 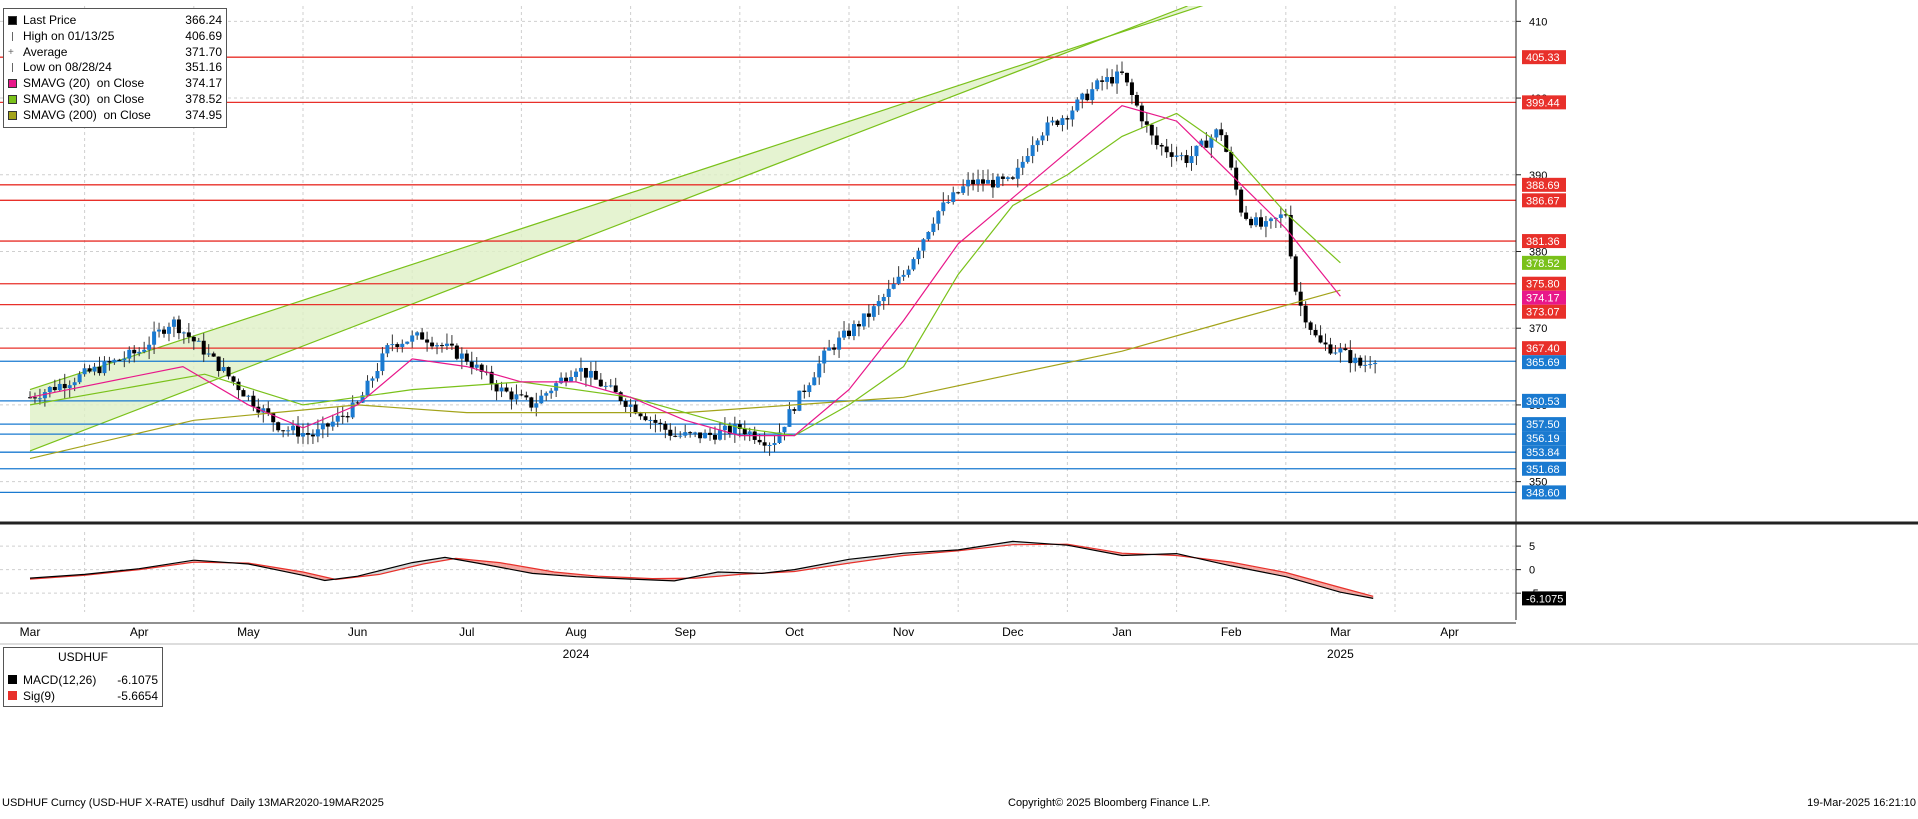 I want to click on axis-value-tag-label: 353.84, so click(x=1543, y=453).